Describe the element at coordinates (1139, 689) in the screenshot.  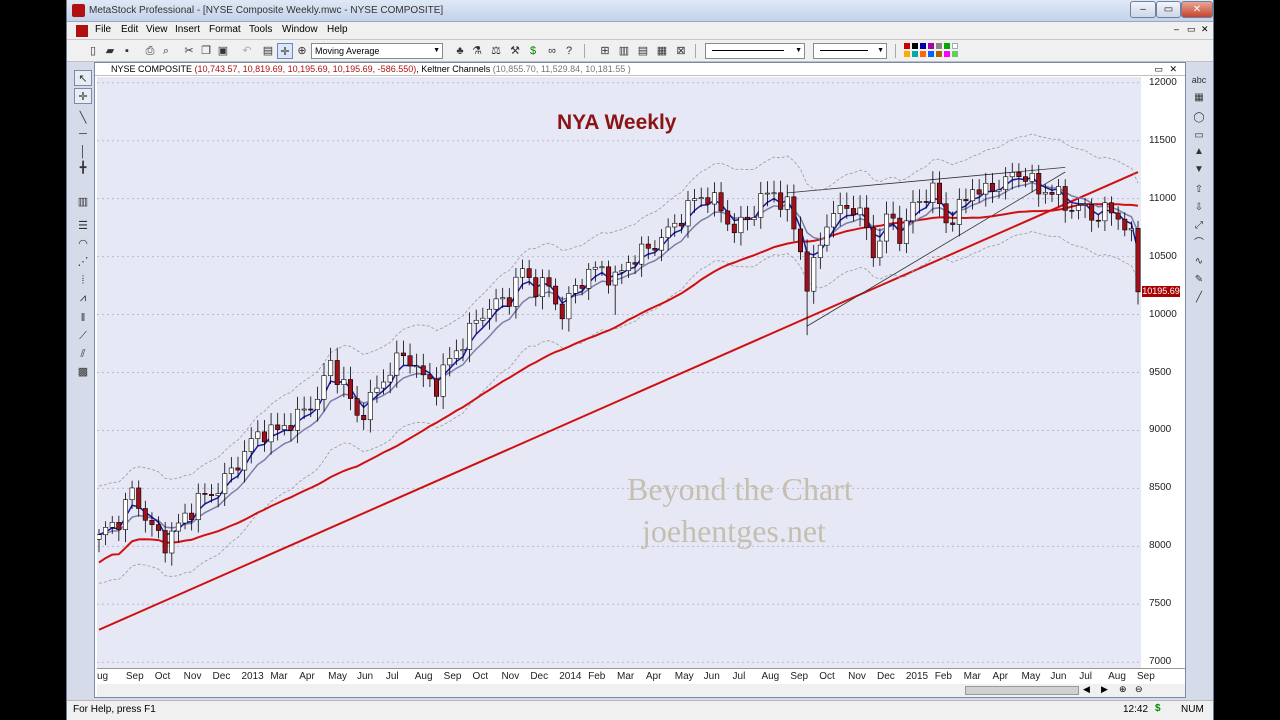
I see `zoom-out-icon: ⊖` at that location.